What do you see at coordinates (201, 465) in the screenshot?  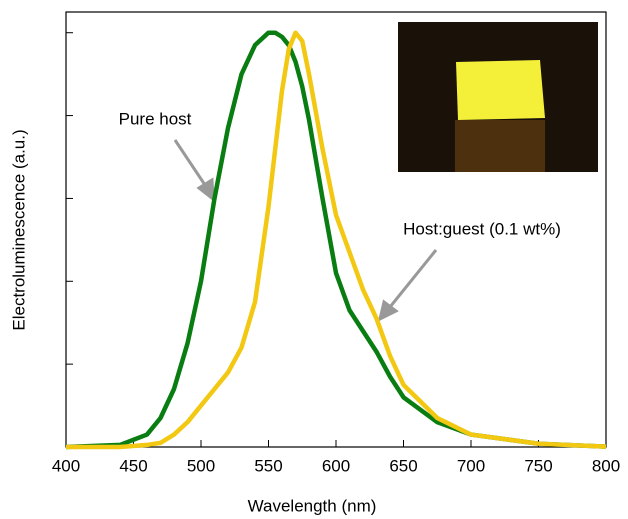 I see `x-tick-label: 500` at bounding box center [201, 465].